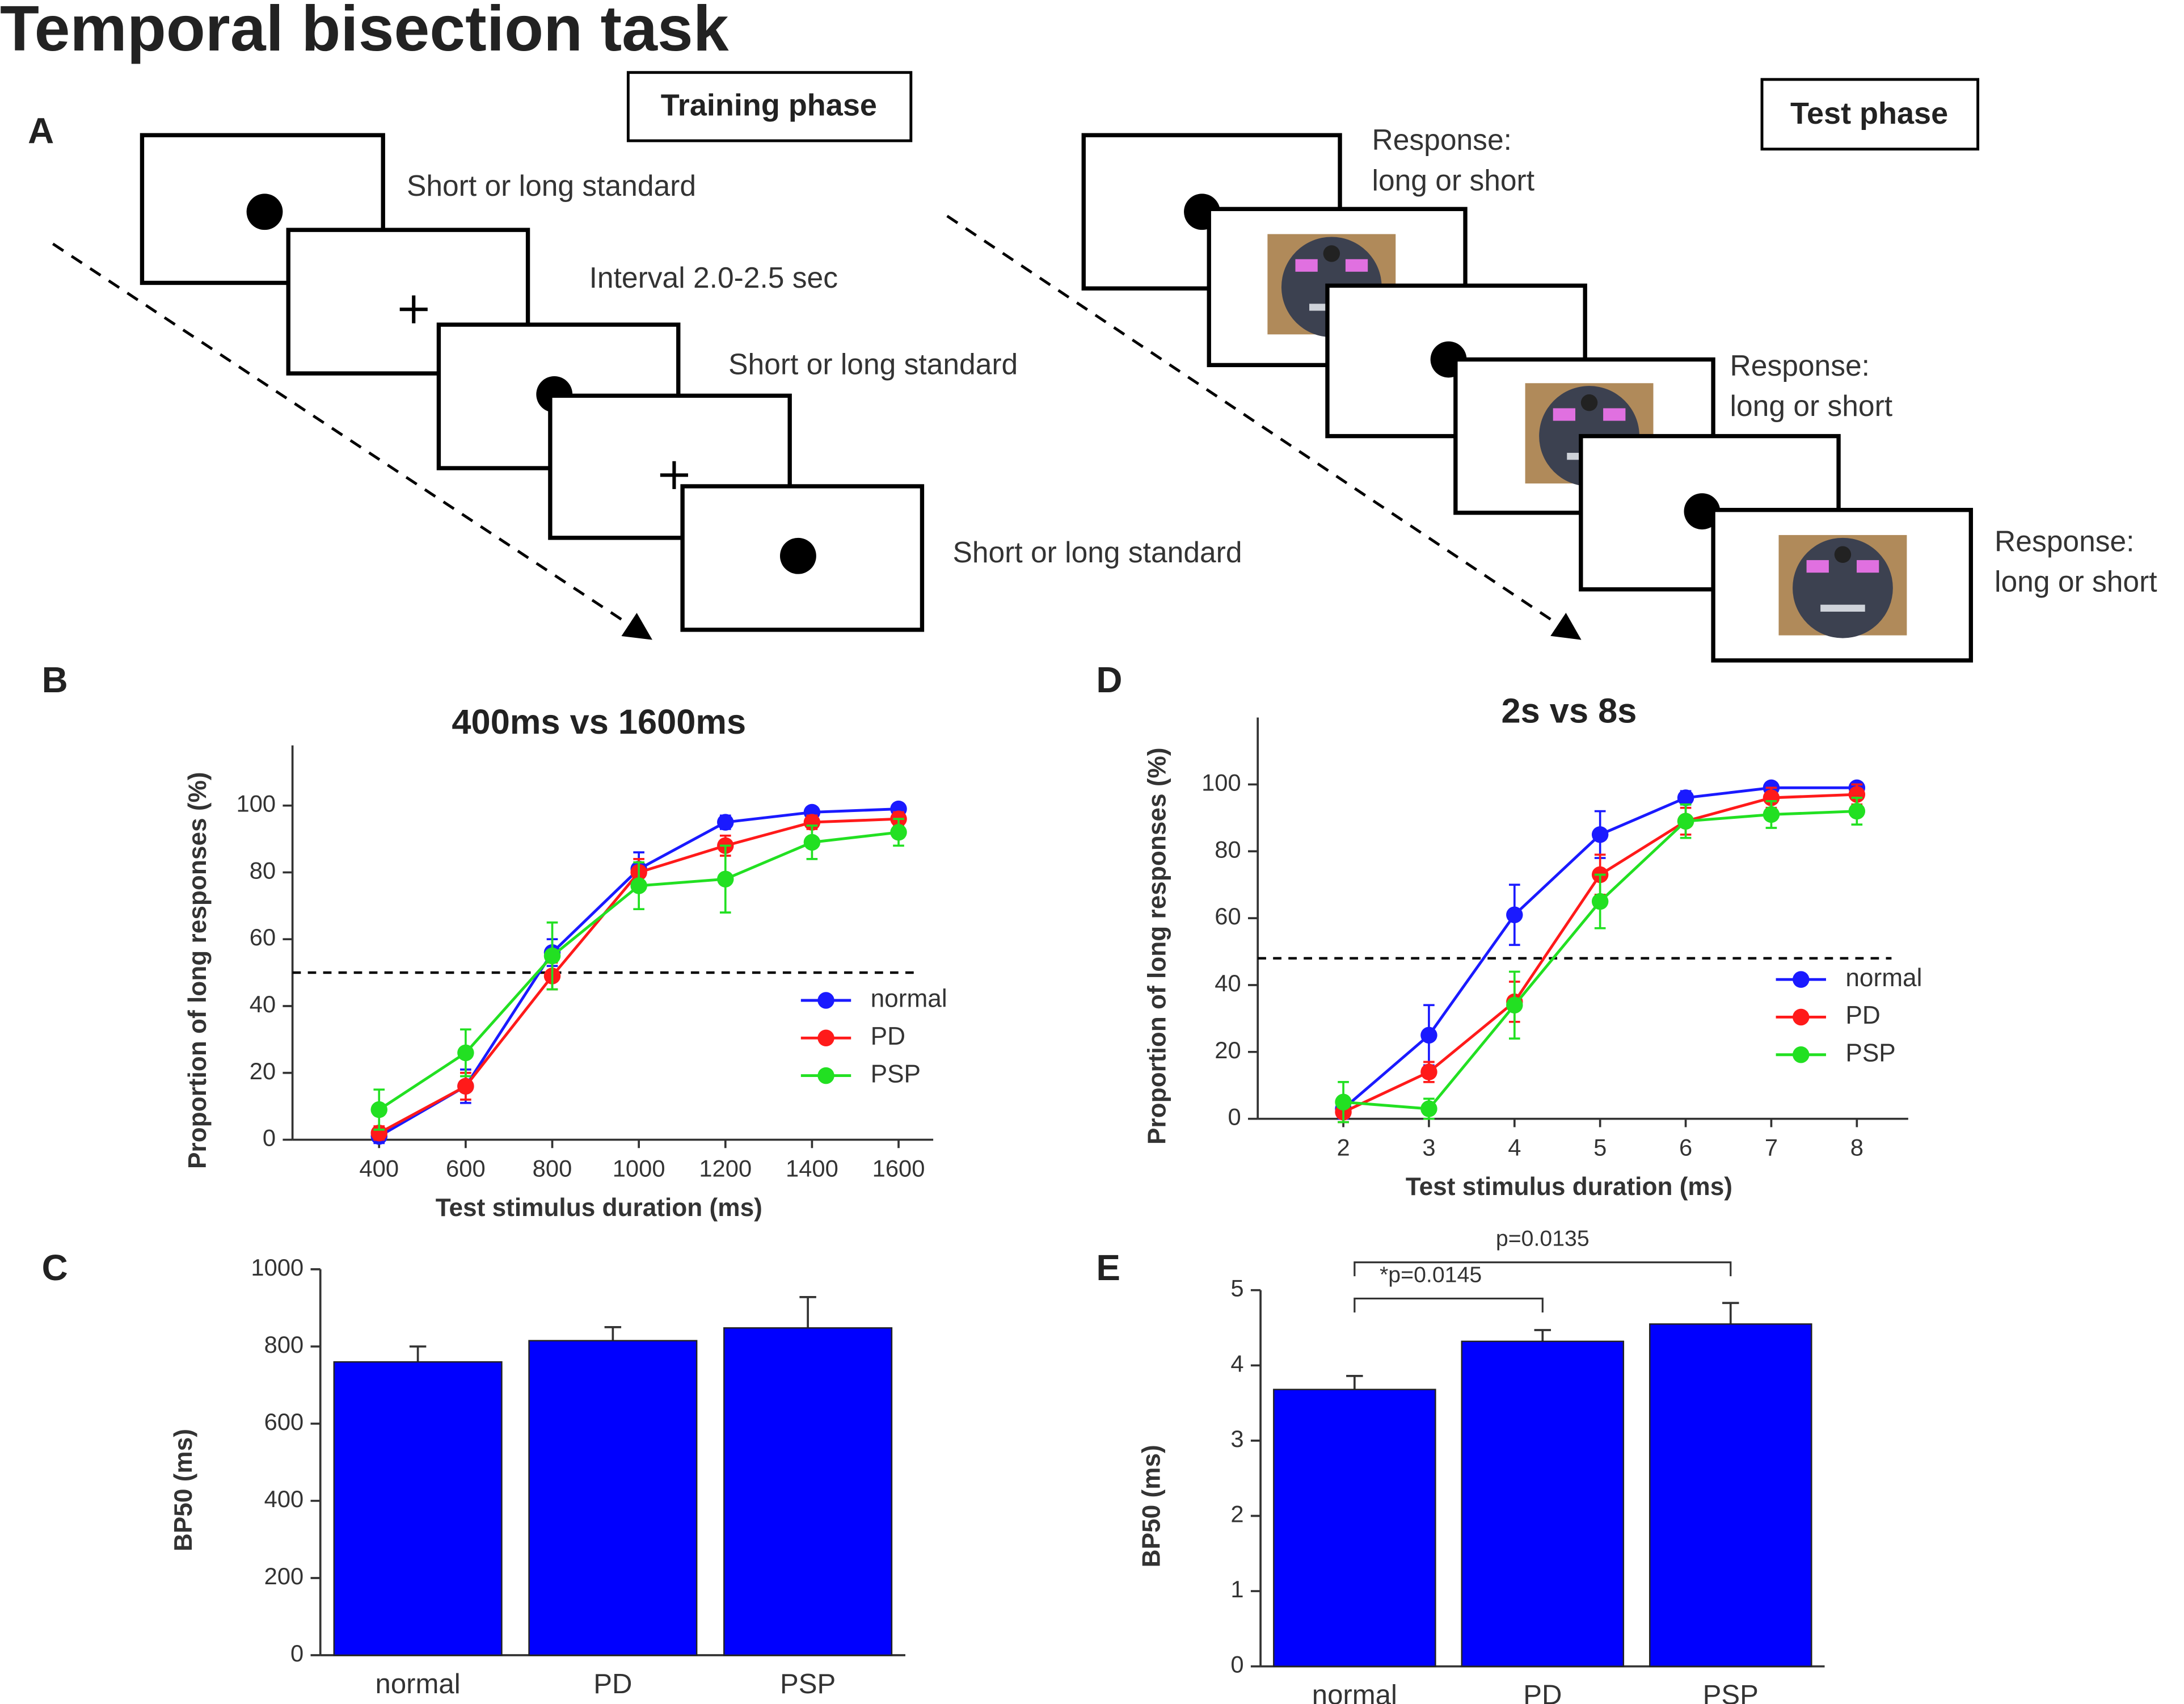 The width and height of the screenshot is (2184, 1704). What do you see at coordinates (1236, 1363) in the screenshot?
I see `y-tick-label: 4` at bounding box center [1236, 1363].